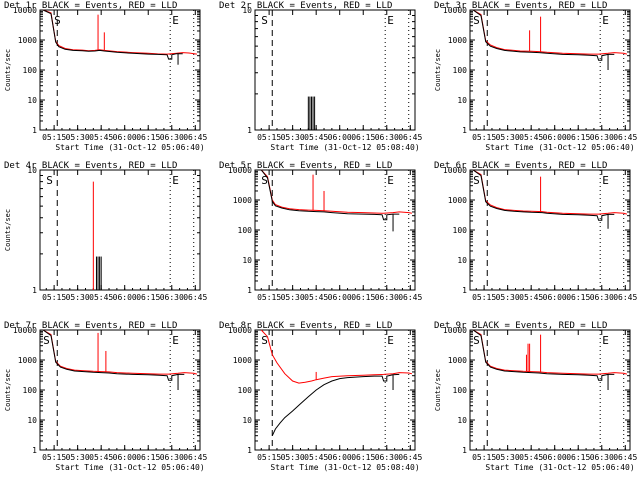  I want to click on panel-title: Det 1r BLACK = Events, RED = LLD, so click(90, 6).